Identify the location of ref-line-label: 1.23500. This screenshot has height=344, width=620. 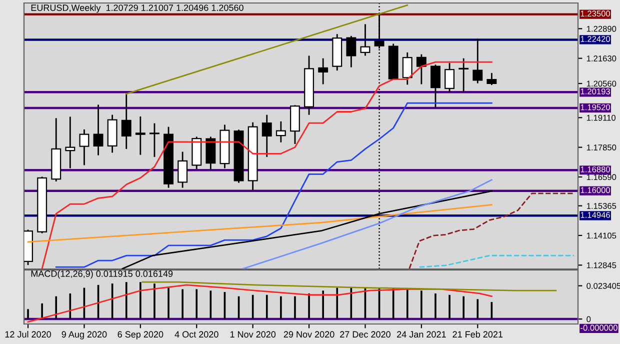
(595, 13).